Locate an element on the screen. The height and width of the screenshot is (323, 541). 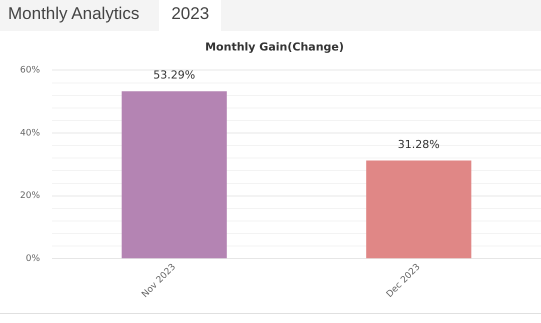
y-tick-label: 20% is located at coordinates (30, 196).